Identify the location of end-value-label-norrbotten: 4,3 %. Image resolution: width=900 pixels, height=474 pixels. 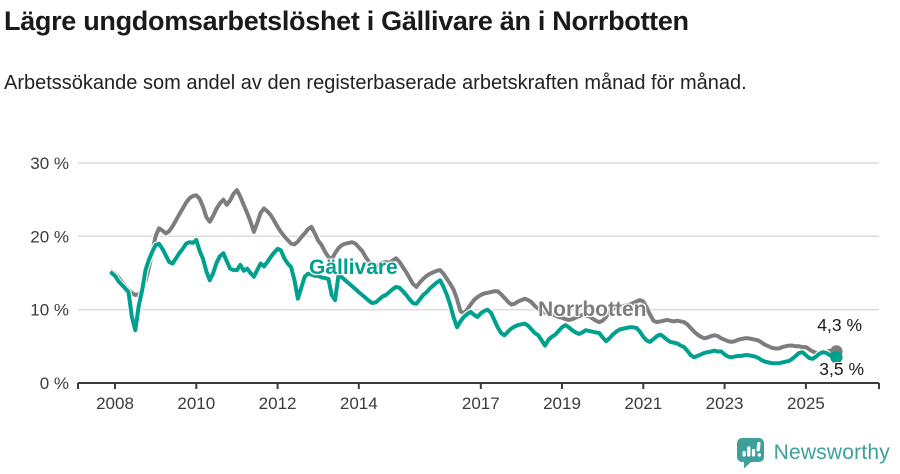
(839, 325).